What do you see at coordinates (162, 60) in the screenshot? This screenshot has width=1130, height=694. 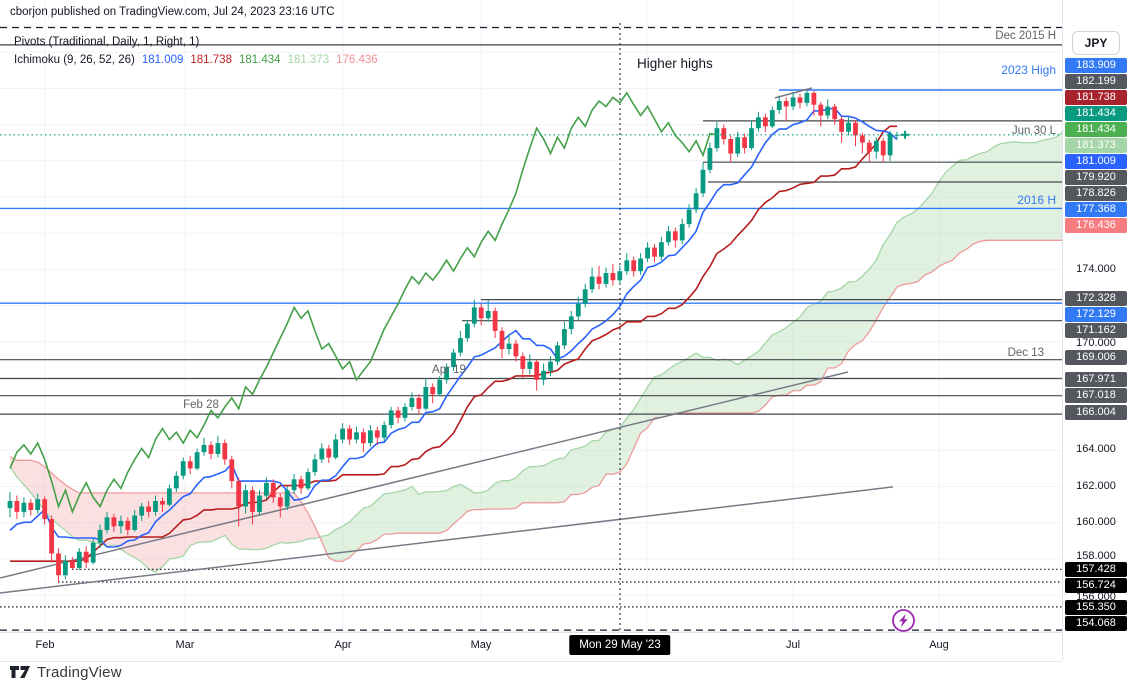 I see `ichimoku-conversion-value: 181.009` at bounding box center [162, 60].